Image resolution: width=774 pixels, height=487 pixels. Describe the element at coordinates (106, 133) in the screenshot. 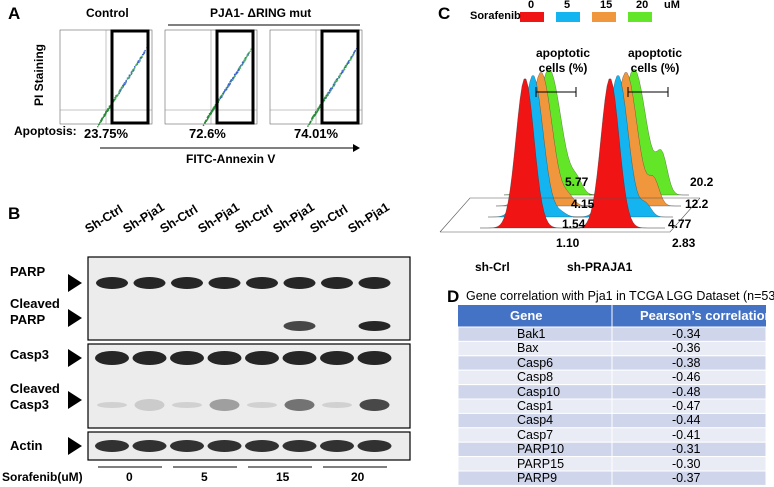

I see `apoptosis-value: 23.75%` at that location.